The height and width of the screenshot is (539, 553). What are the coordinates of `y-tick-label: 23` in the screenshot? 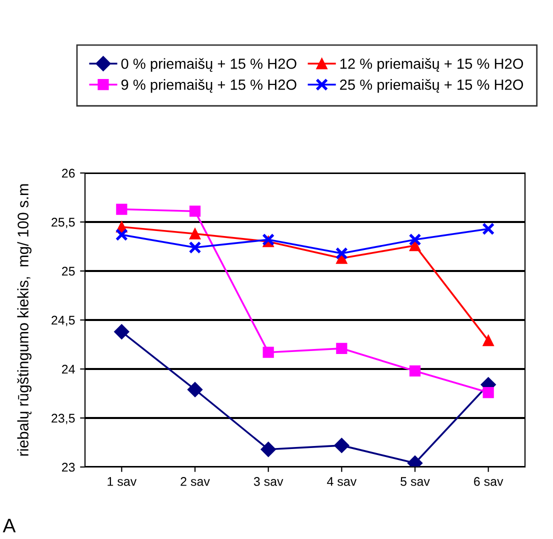 It's located at (68, 467).